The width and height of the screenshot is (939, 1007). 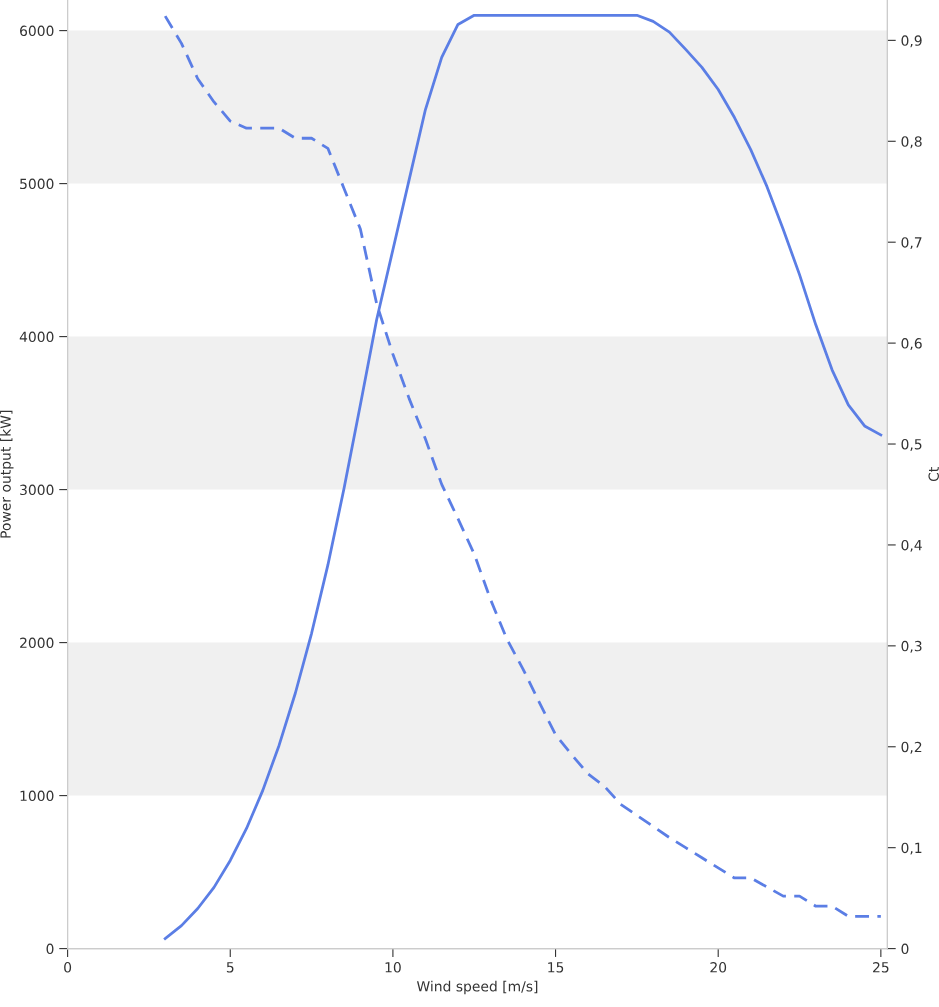 I want to click on y-tick-label: 3000, so click(x=37, y=490).